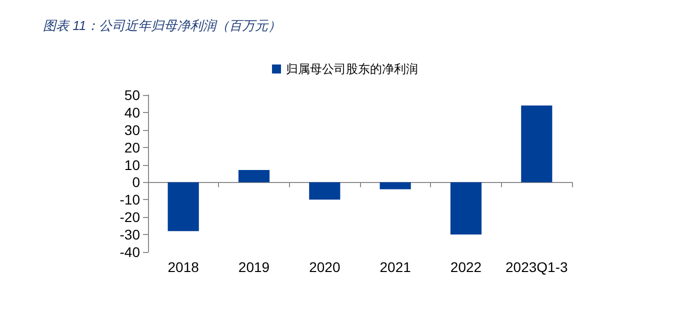  What do you see at coordinates (396, 267) in the screenshot?
I see `x-tick-label: 2021` at bounding box center [396, 267].